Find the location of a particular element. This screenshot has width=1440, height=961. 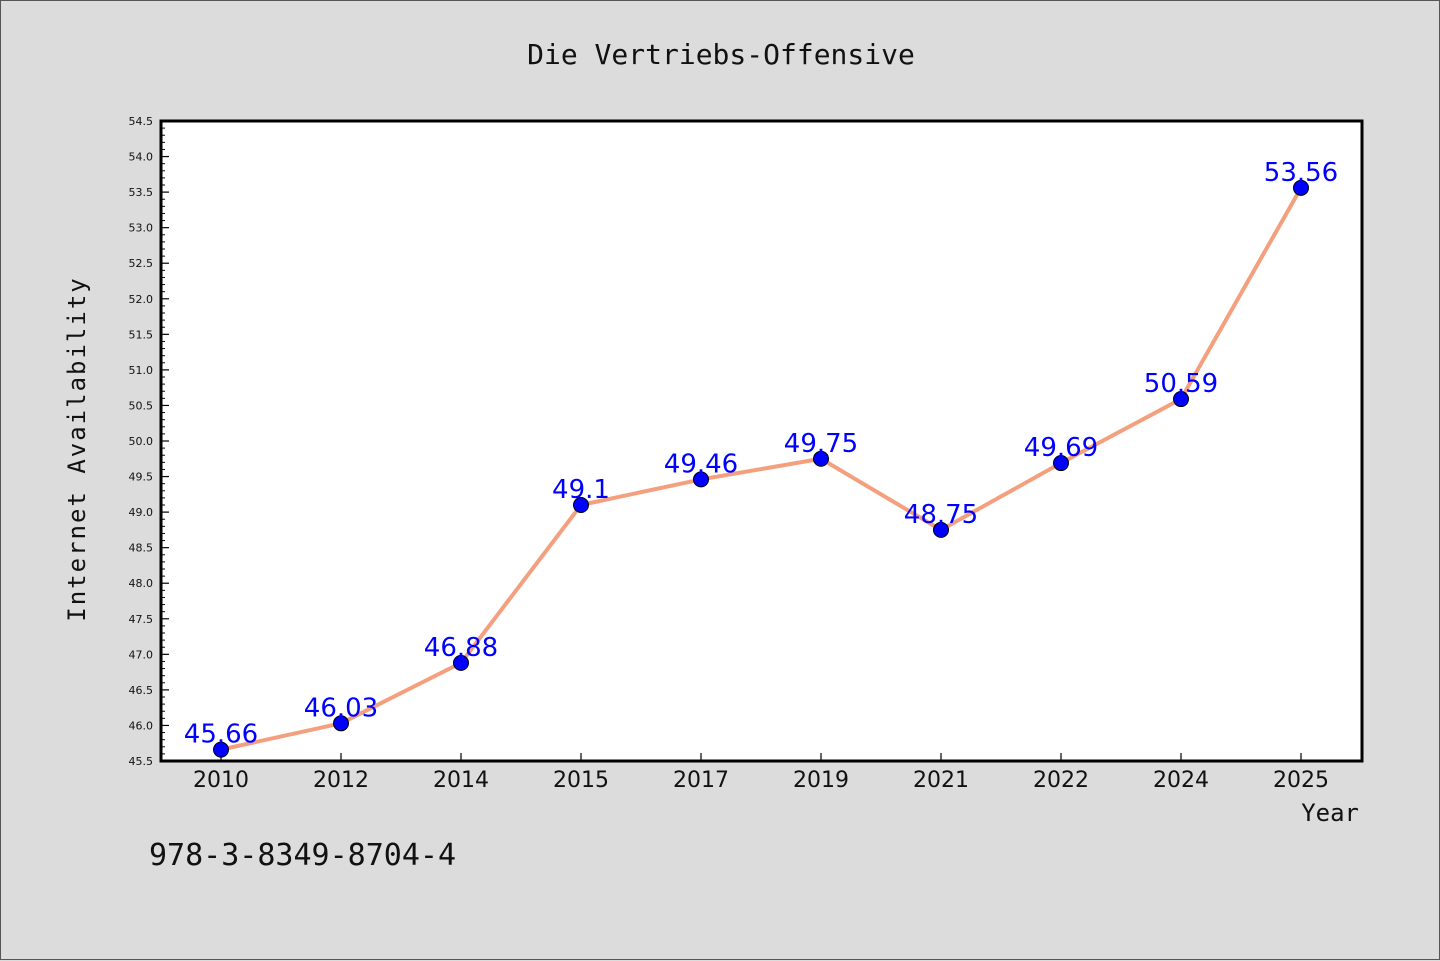

data-label: 46.03 is located at coordinates (341, 708).